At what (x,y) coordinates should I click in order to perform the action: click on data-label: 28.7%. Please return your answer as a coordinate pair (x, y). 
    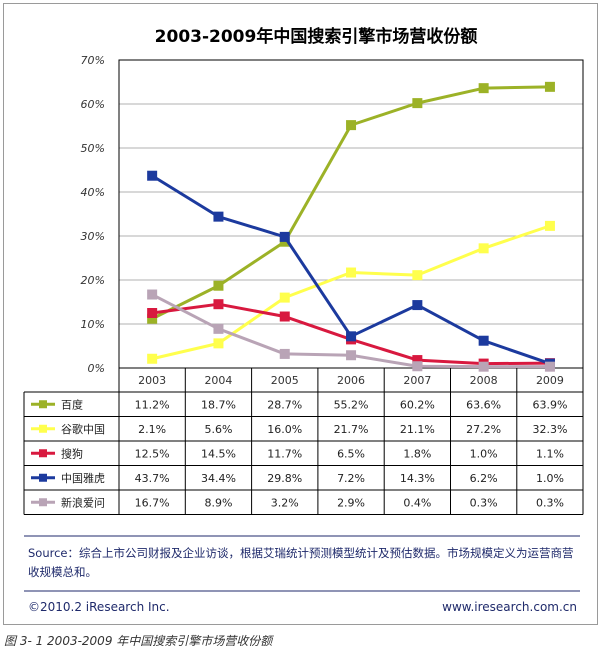
    Looking at the image, I should click on (284, 404).